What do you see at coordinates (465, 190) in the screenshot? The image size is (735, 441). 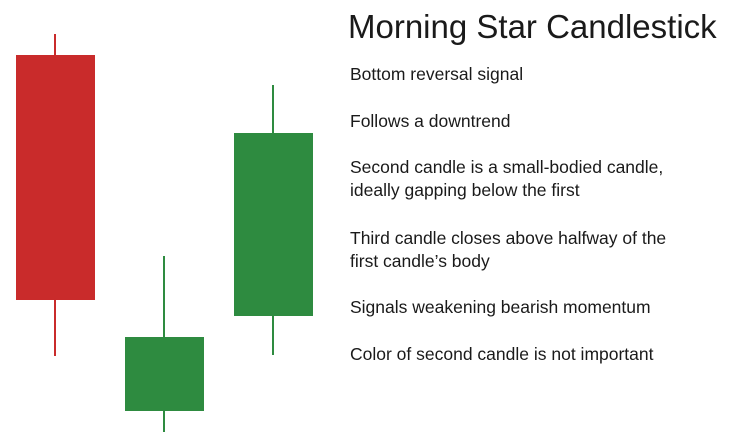 I see `point-line: ideally gapping below the first` at bounding box center [465, 190].